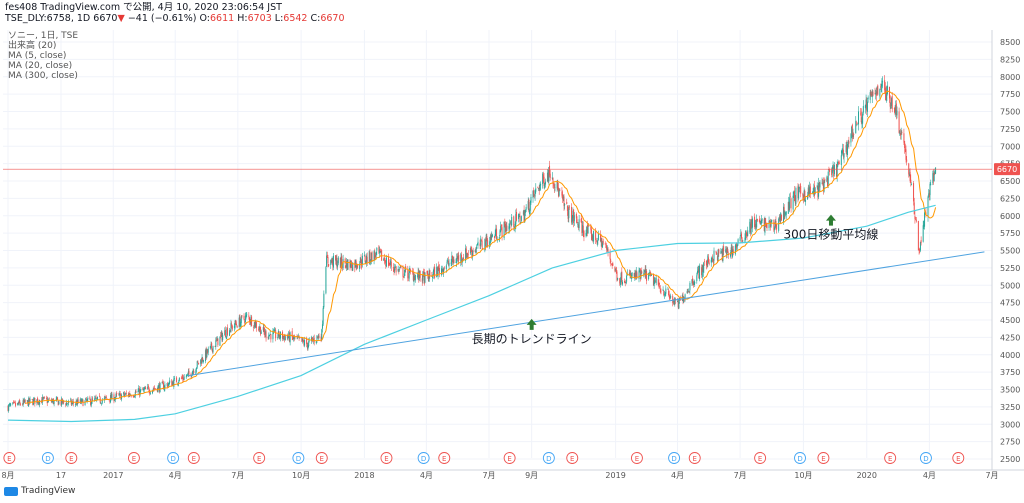  I want to click on y-tick-label: 3750, so click(1010, 372).